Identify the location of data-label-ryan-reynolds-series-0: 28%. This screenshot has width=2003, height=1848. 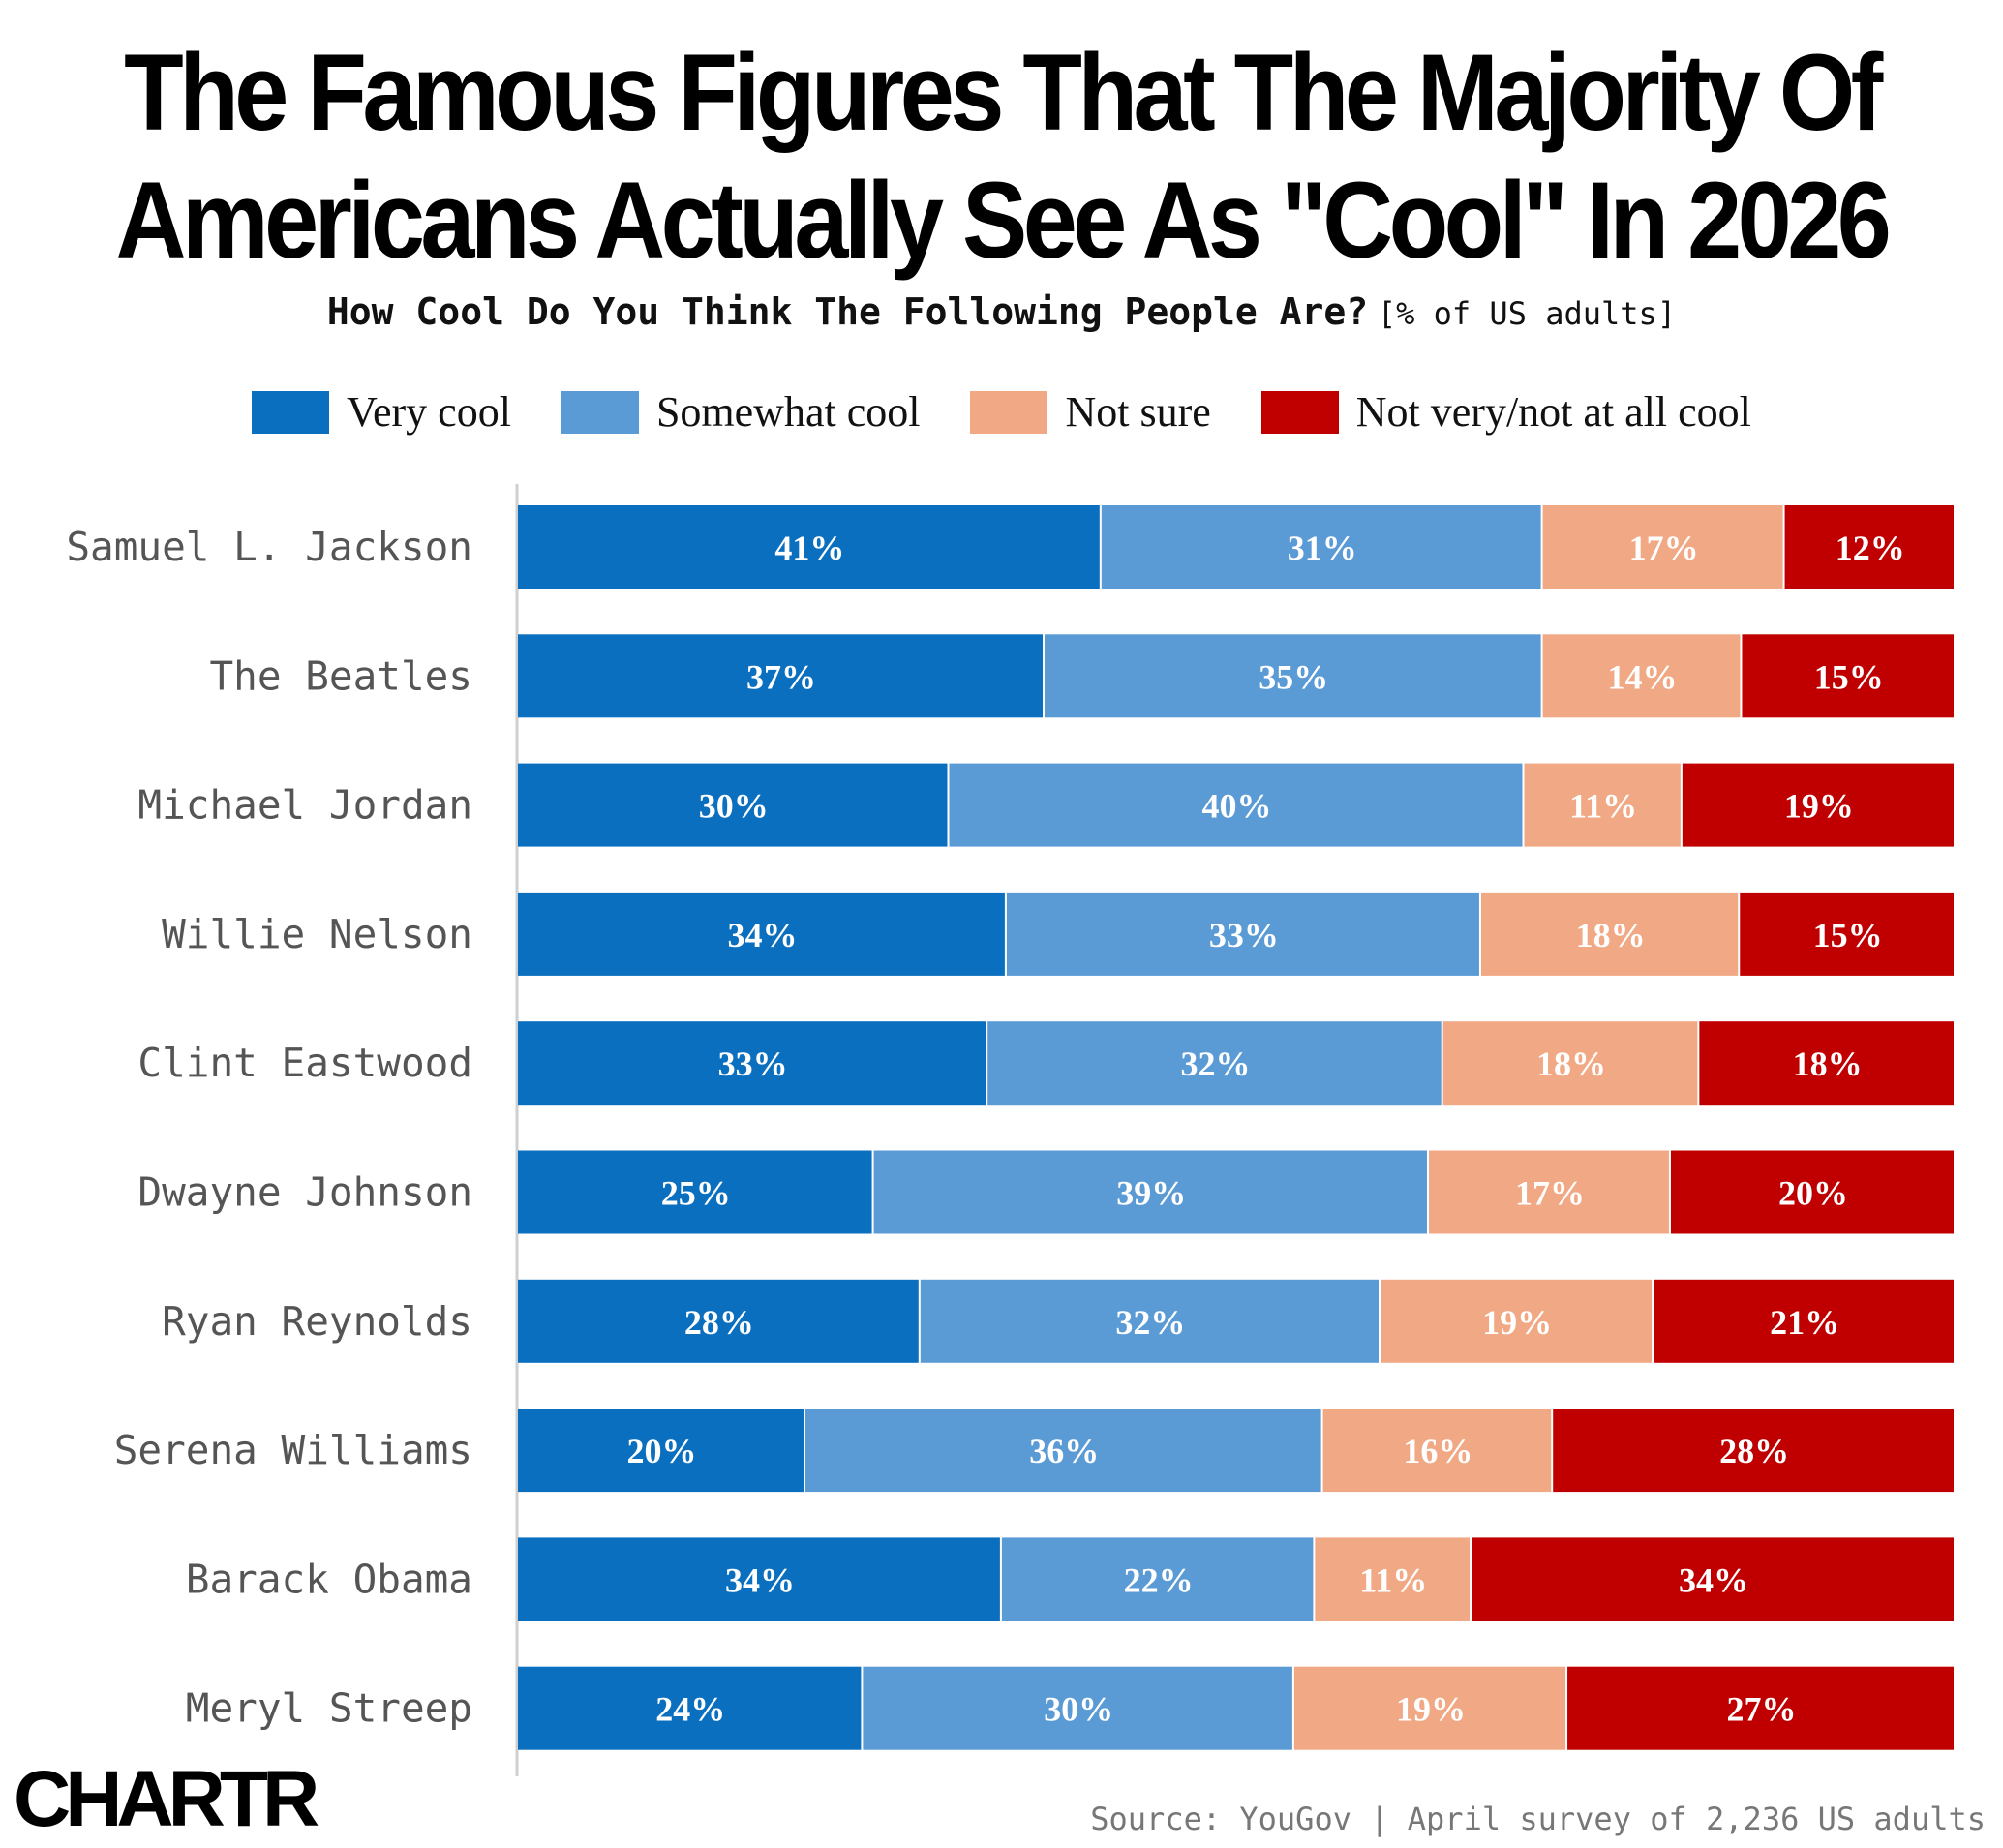
(719, 1322).